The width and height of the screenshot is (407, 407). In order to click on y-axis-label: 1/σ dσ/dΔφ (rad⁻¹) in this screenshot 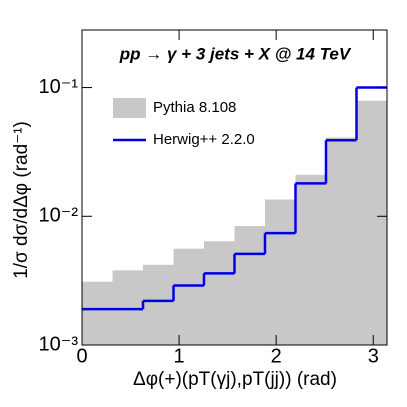, I will do `click(21, 200)`.